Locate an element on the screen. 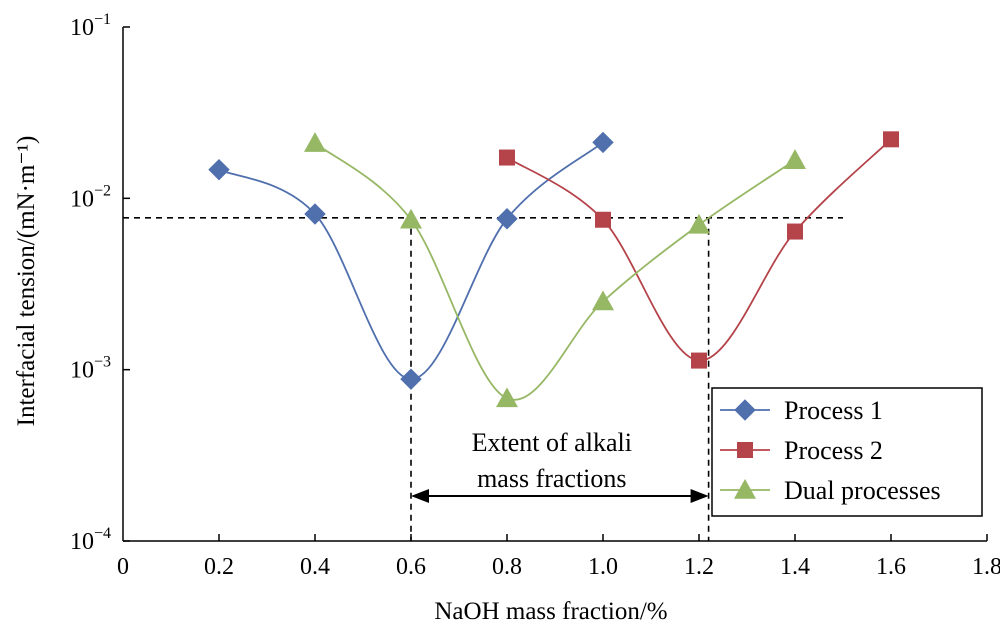  x-tick-label: 1.0 is located at coordinates (603, 567).